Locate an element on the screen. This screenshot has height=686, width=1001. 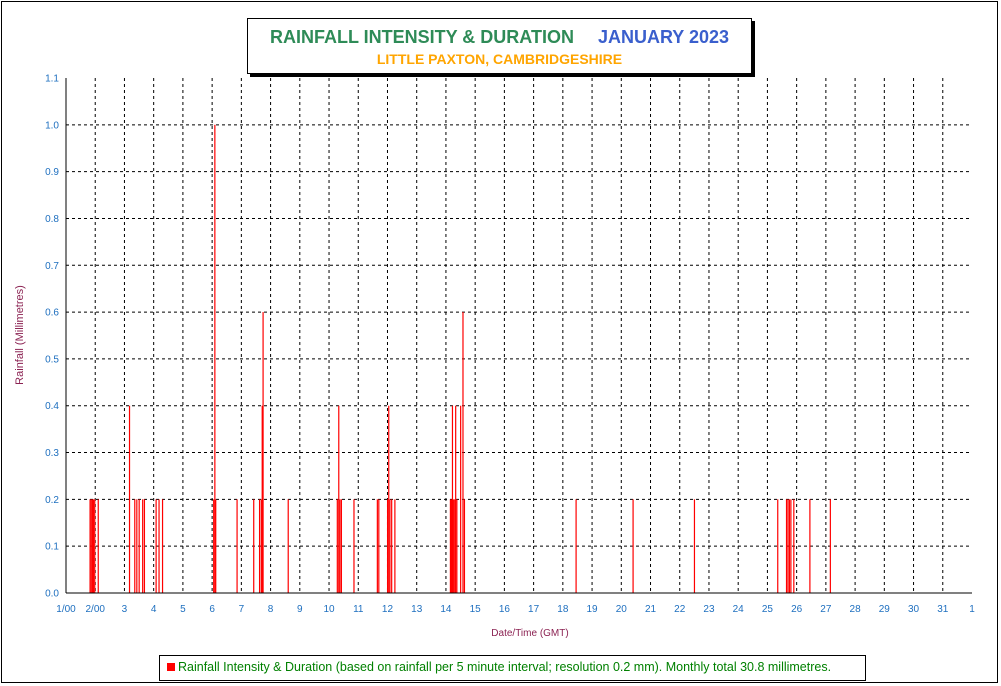
x-tick-label: 21 is located at coordinates (651, 609).